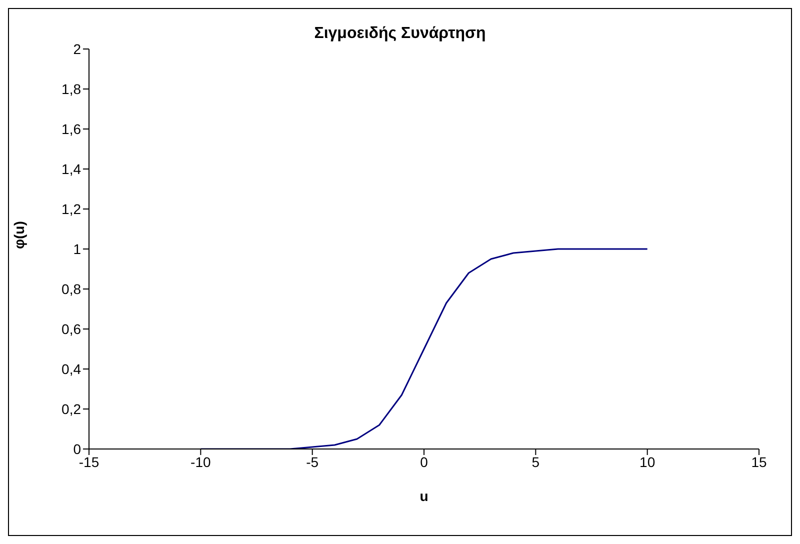 This screenshot has width=800, height=544. What do you see at coordinates (72, 288) in the screenshot?
I see `y-tick-label: 0,8` at bounding box center [72, 288].